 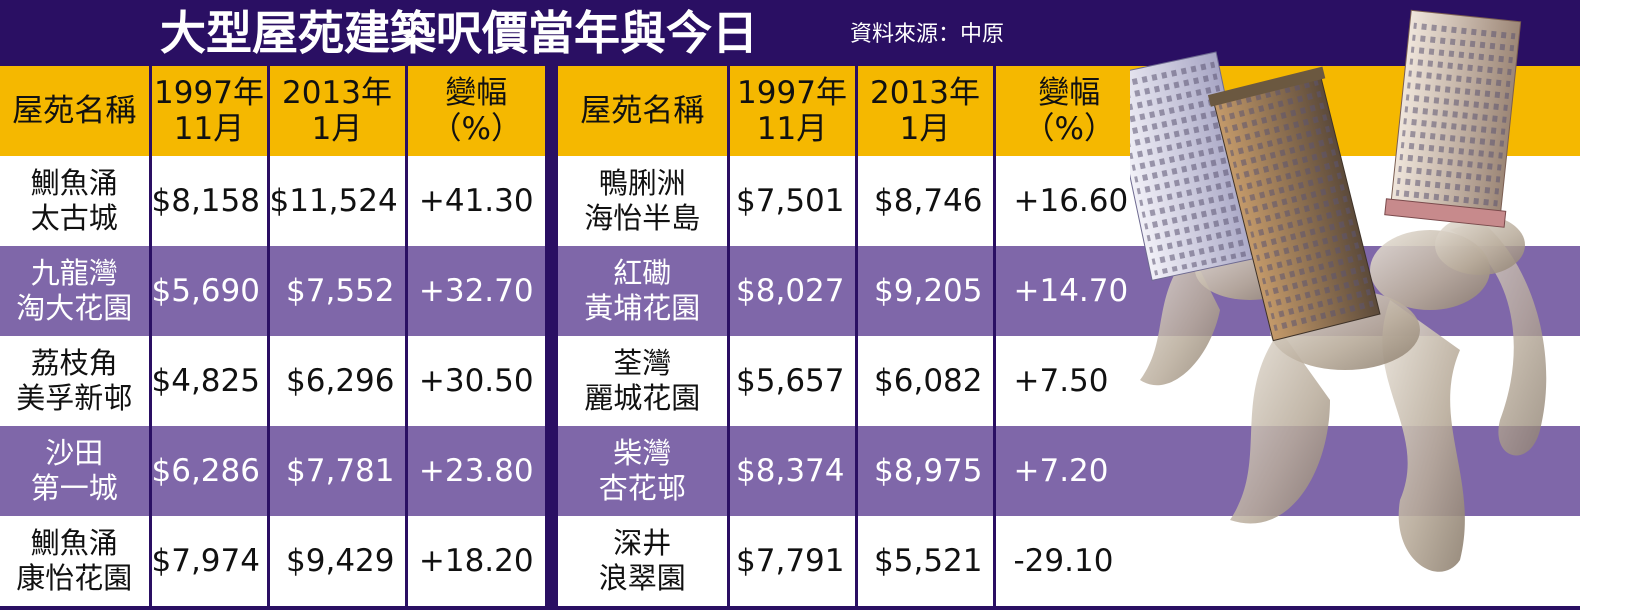 I want to click on table-row: 荔枝角 美孚新邨 $4,825 $6,296 +30.50, so click(x=272, y=381).